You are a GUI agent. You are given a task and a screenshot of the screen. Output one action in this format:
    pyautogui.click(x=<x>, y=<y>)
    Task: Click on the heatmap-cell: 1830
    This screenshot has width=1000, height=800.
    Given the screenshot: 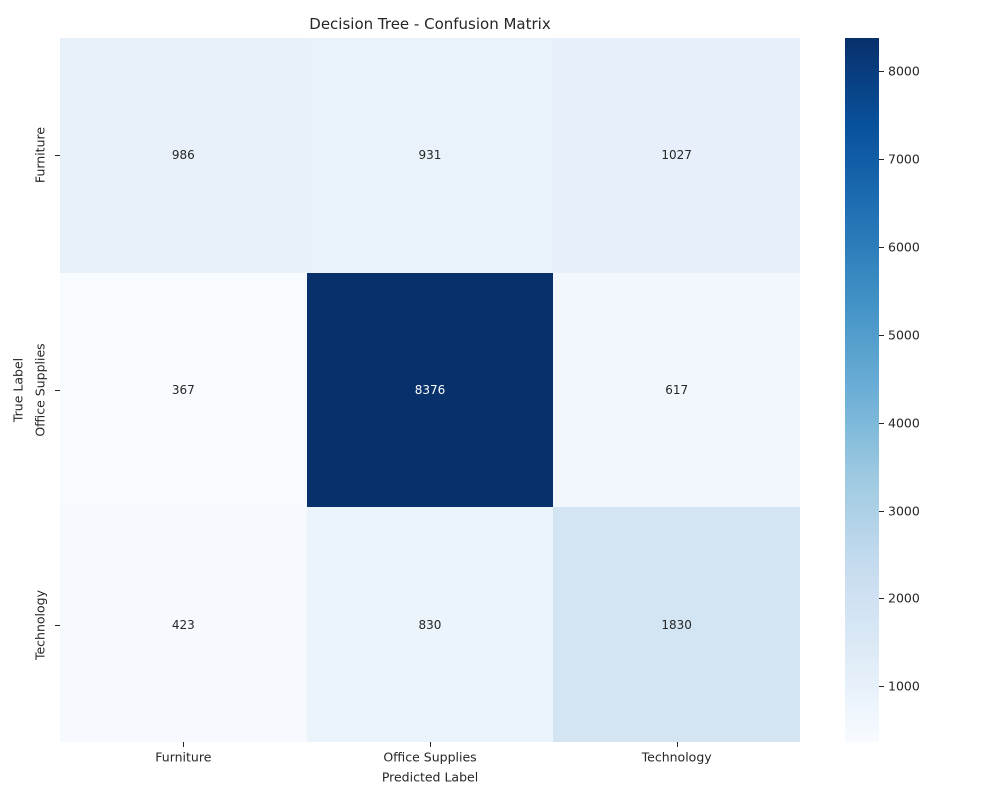 What is the action you would take?
    pyautogui.click(x=676, y=624)
    